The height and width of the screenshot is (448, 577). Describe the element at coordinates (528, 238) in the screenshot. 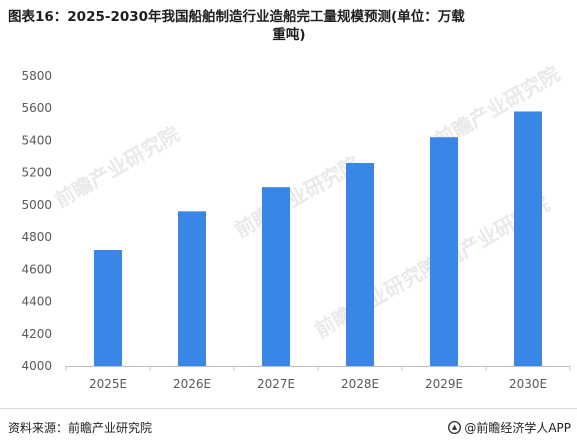

I see `bar-2030E` at that location.